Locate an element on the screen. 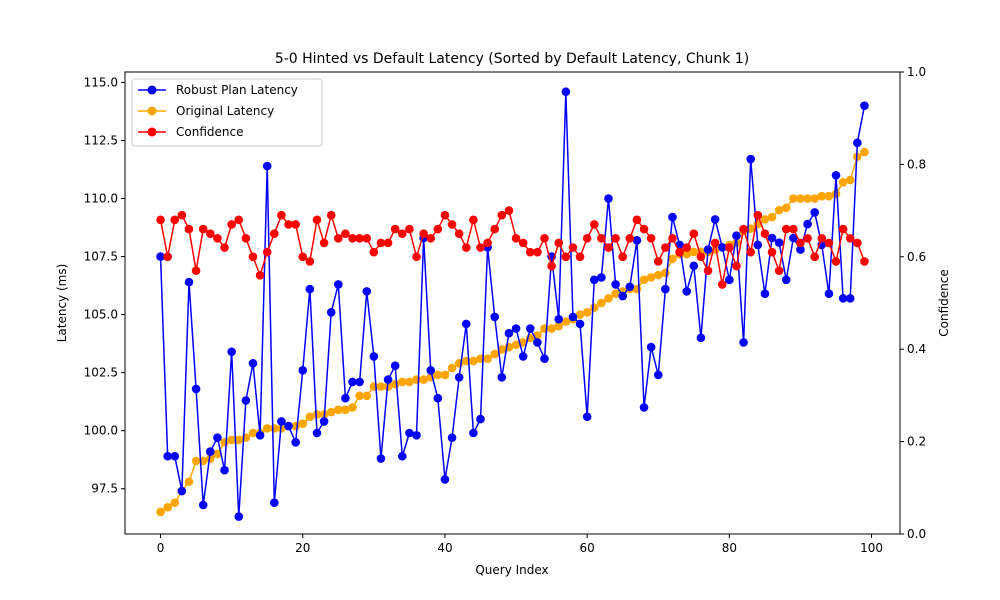  legend-label-robust: Robust Plan Latency is located at coordinates (237, 90).